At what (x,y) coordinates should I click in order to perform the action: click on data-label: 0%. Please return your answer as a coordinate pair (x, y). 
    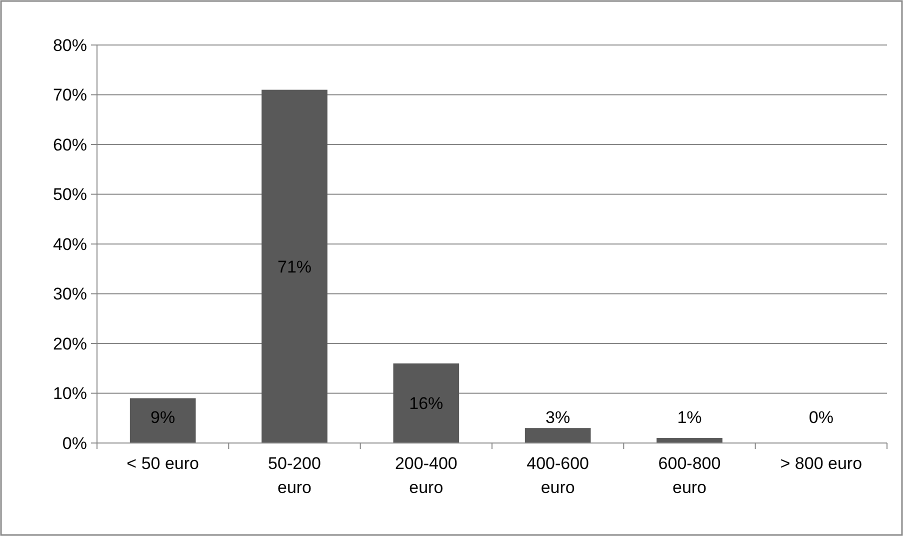
    Looking at the image, I should click on (821, 417).